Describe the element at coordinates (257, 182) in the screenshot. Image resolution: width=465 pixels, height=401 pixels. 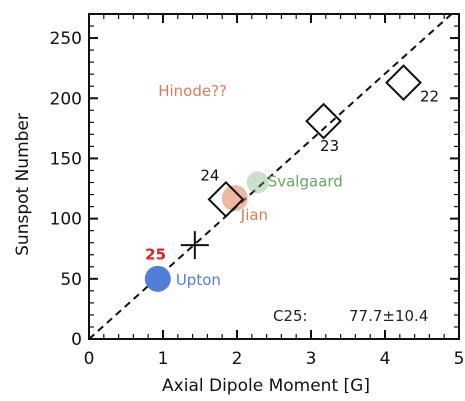
I see `prediction-point-svalgaard` at that location.